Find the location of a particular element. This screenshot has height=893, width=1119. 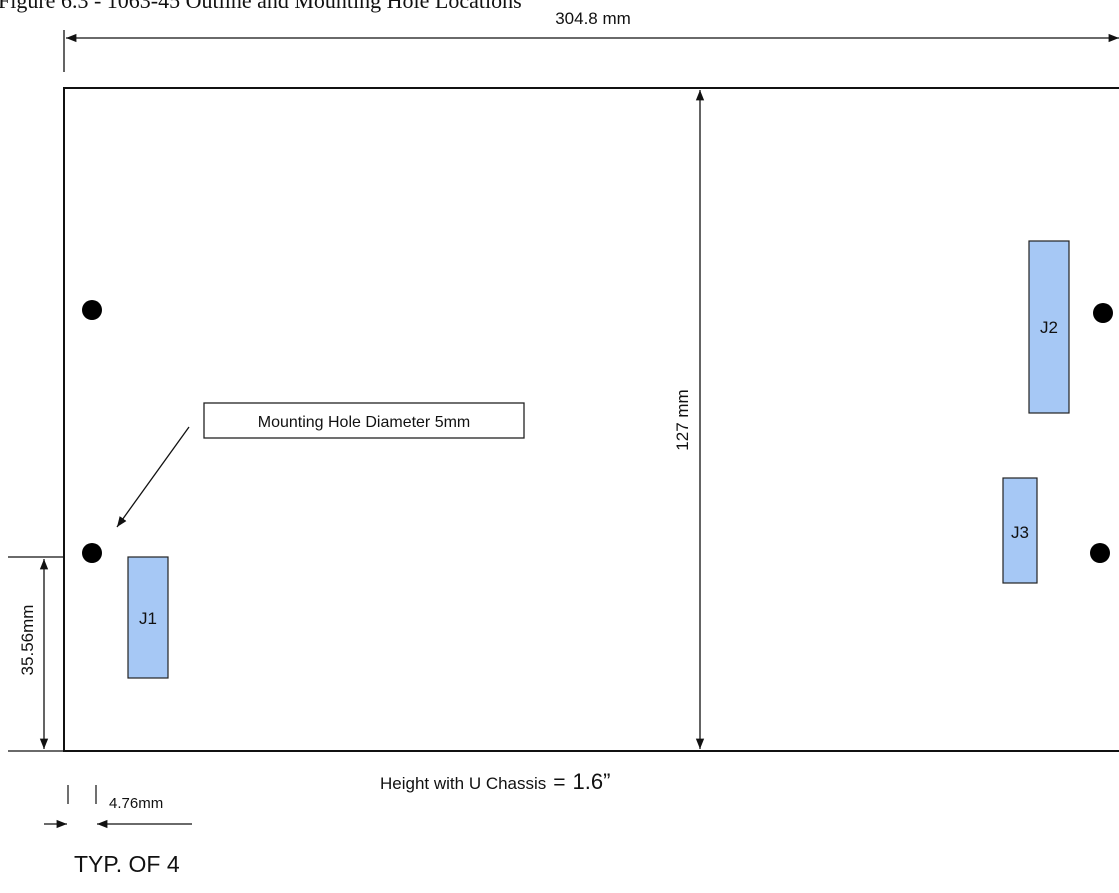

callout-label: Mounting Hole Diameter 5mm is located at coordinates (364, 422).